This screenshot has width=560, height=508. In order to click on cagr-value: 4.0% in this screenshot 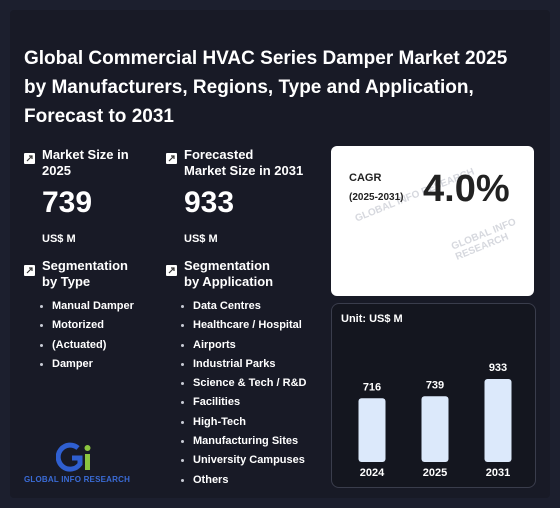, I will do `click(466, 189)`.